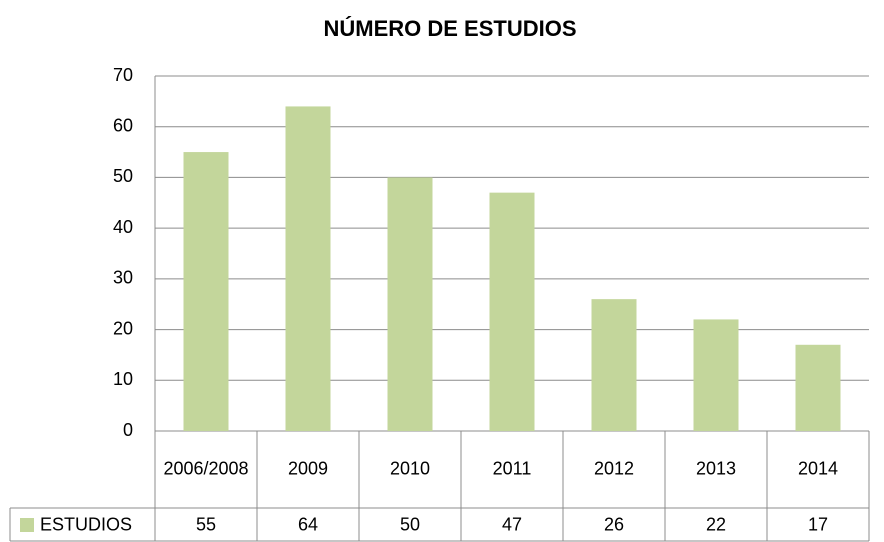 This screenshot has height=542, width=884. I want to click on legend-label: ESTUDIOS, so click(86, 524).